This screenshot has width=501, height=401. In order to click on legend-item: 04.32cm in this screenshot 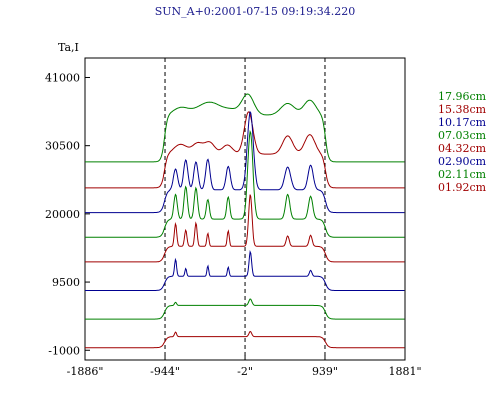, I will do `click(462, 148)`.